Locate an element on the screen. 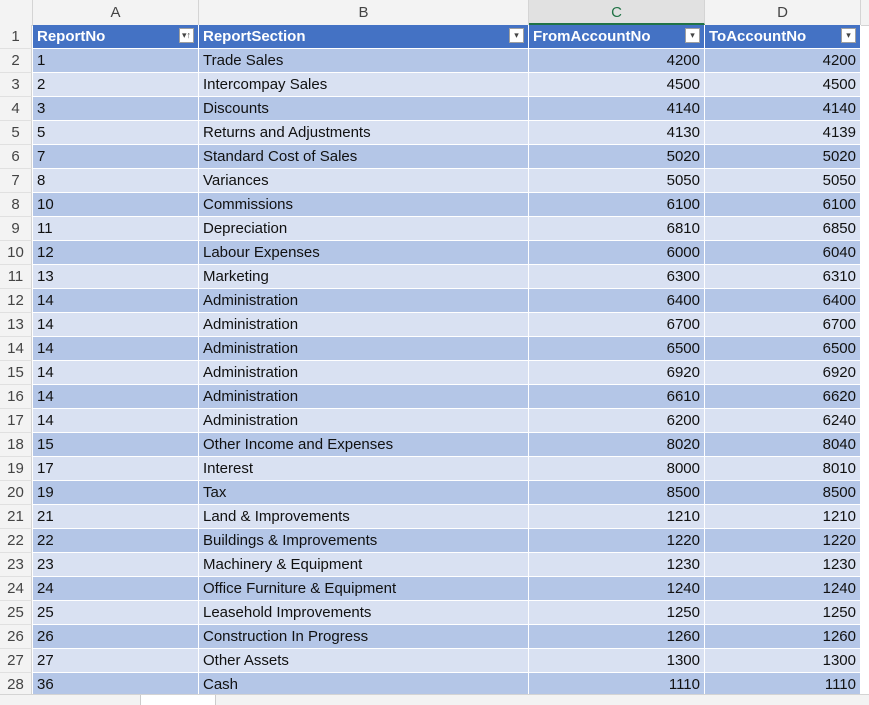 Image resolution: width=869 pixels, height=705 pixels. from-account-cell: 6920 is located at coordinates (617, 373).